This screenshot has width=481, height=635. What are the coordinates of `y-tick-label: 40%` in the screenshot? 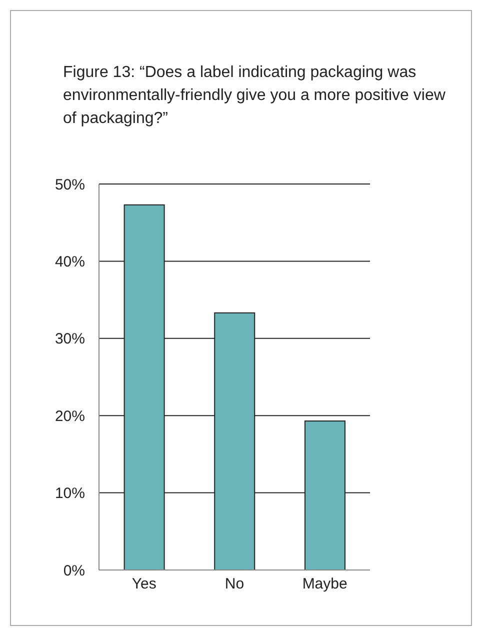 It's located at (69, 262).